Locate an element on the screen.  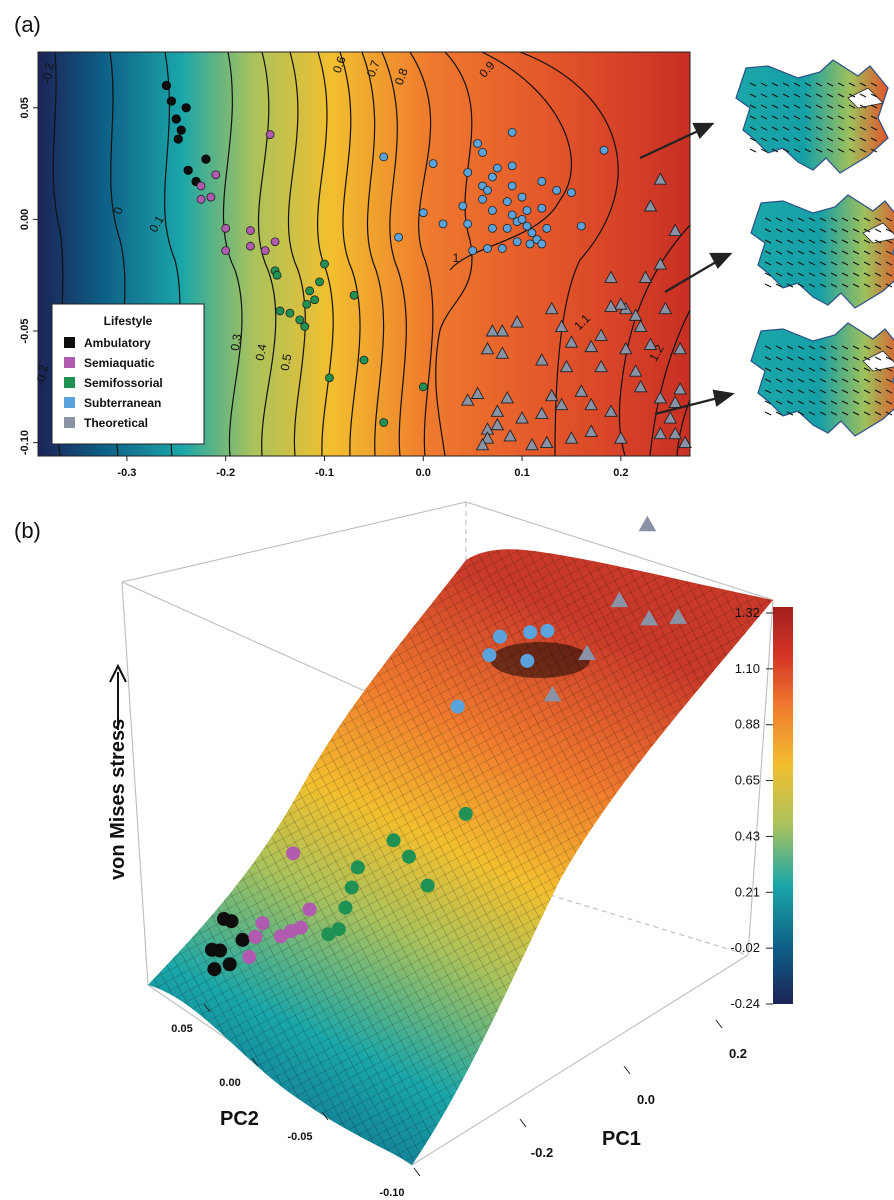
deformation-shape is located at coordinates (822, 379).